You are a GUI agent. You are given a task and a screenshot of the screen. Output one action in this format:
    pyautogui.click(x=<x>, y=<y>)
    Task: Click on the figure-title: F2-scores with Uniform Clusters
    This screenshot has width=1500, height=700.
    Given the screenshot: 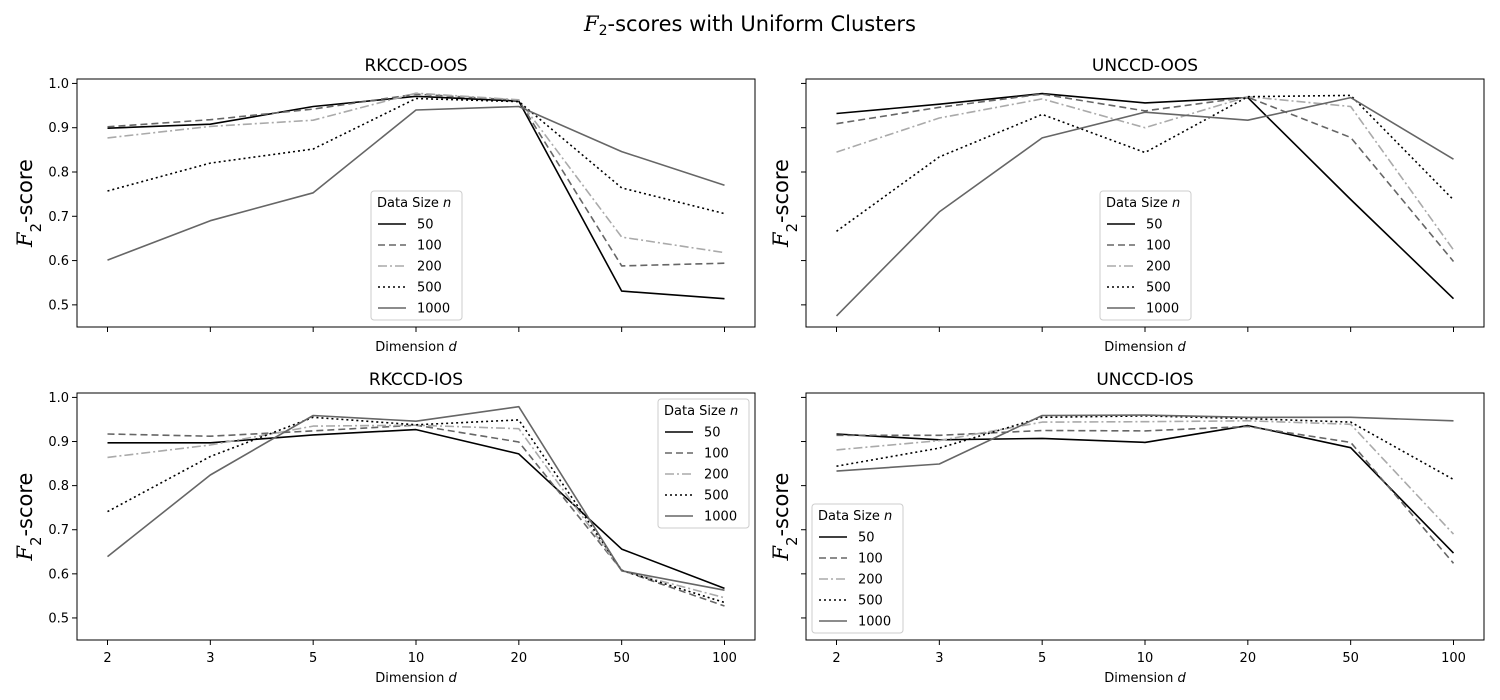 What is the action you would take?
    pyautogui.click(x=750, y=25)
    